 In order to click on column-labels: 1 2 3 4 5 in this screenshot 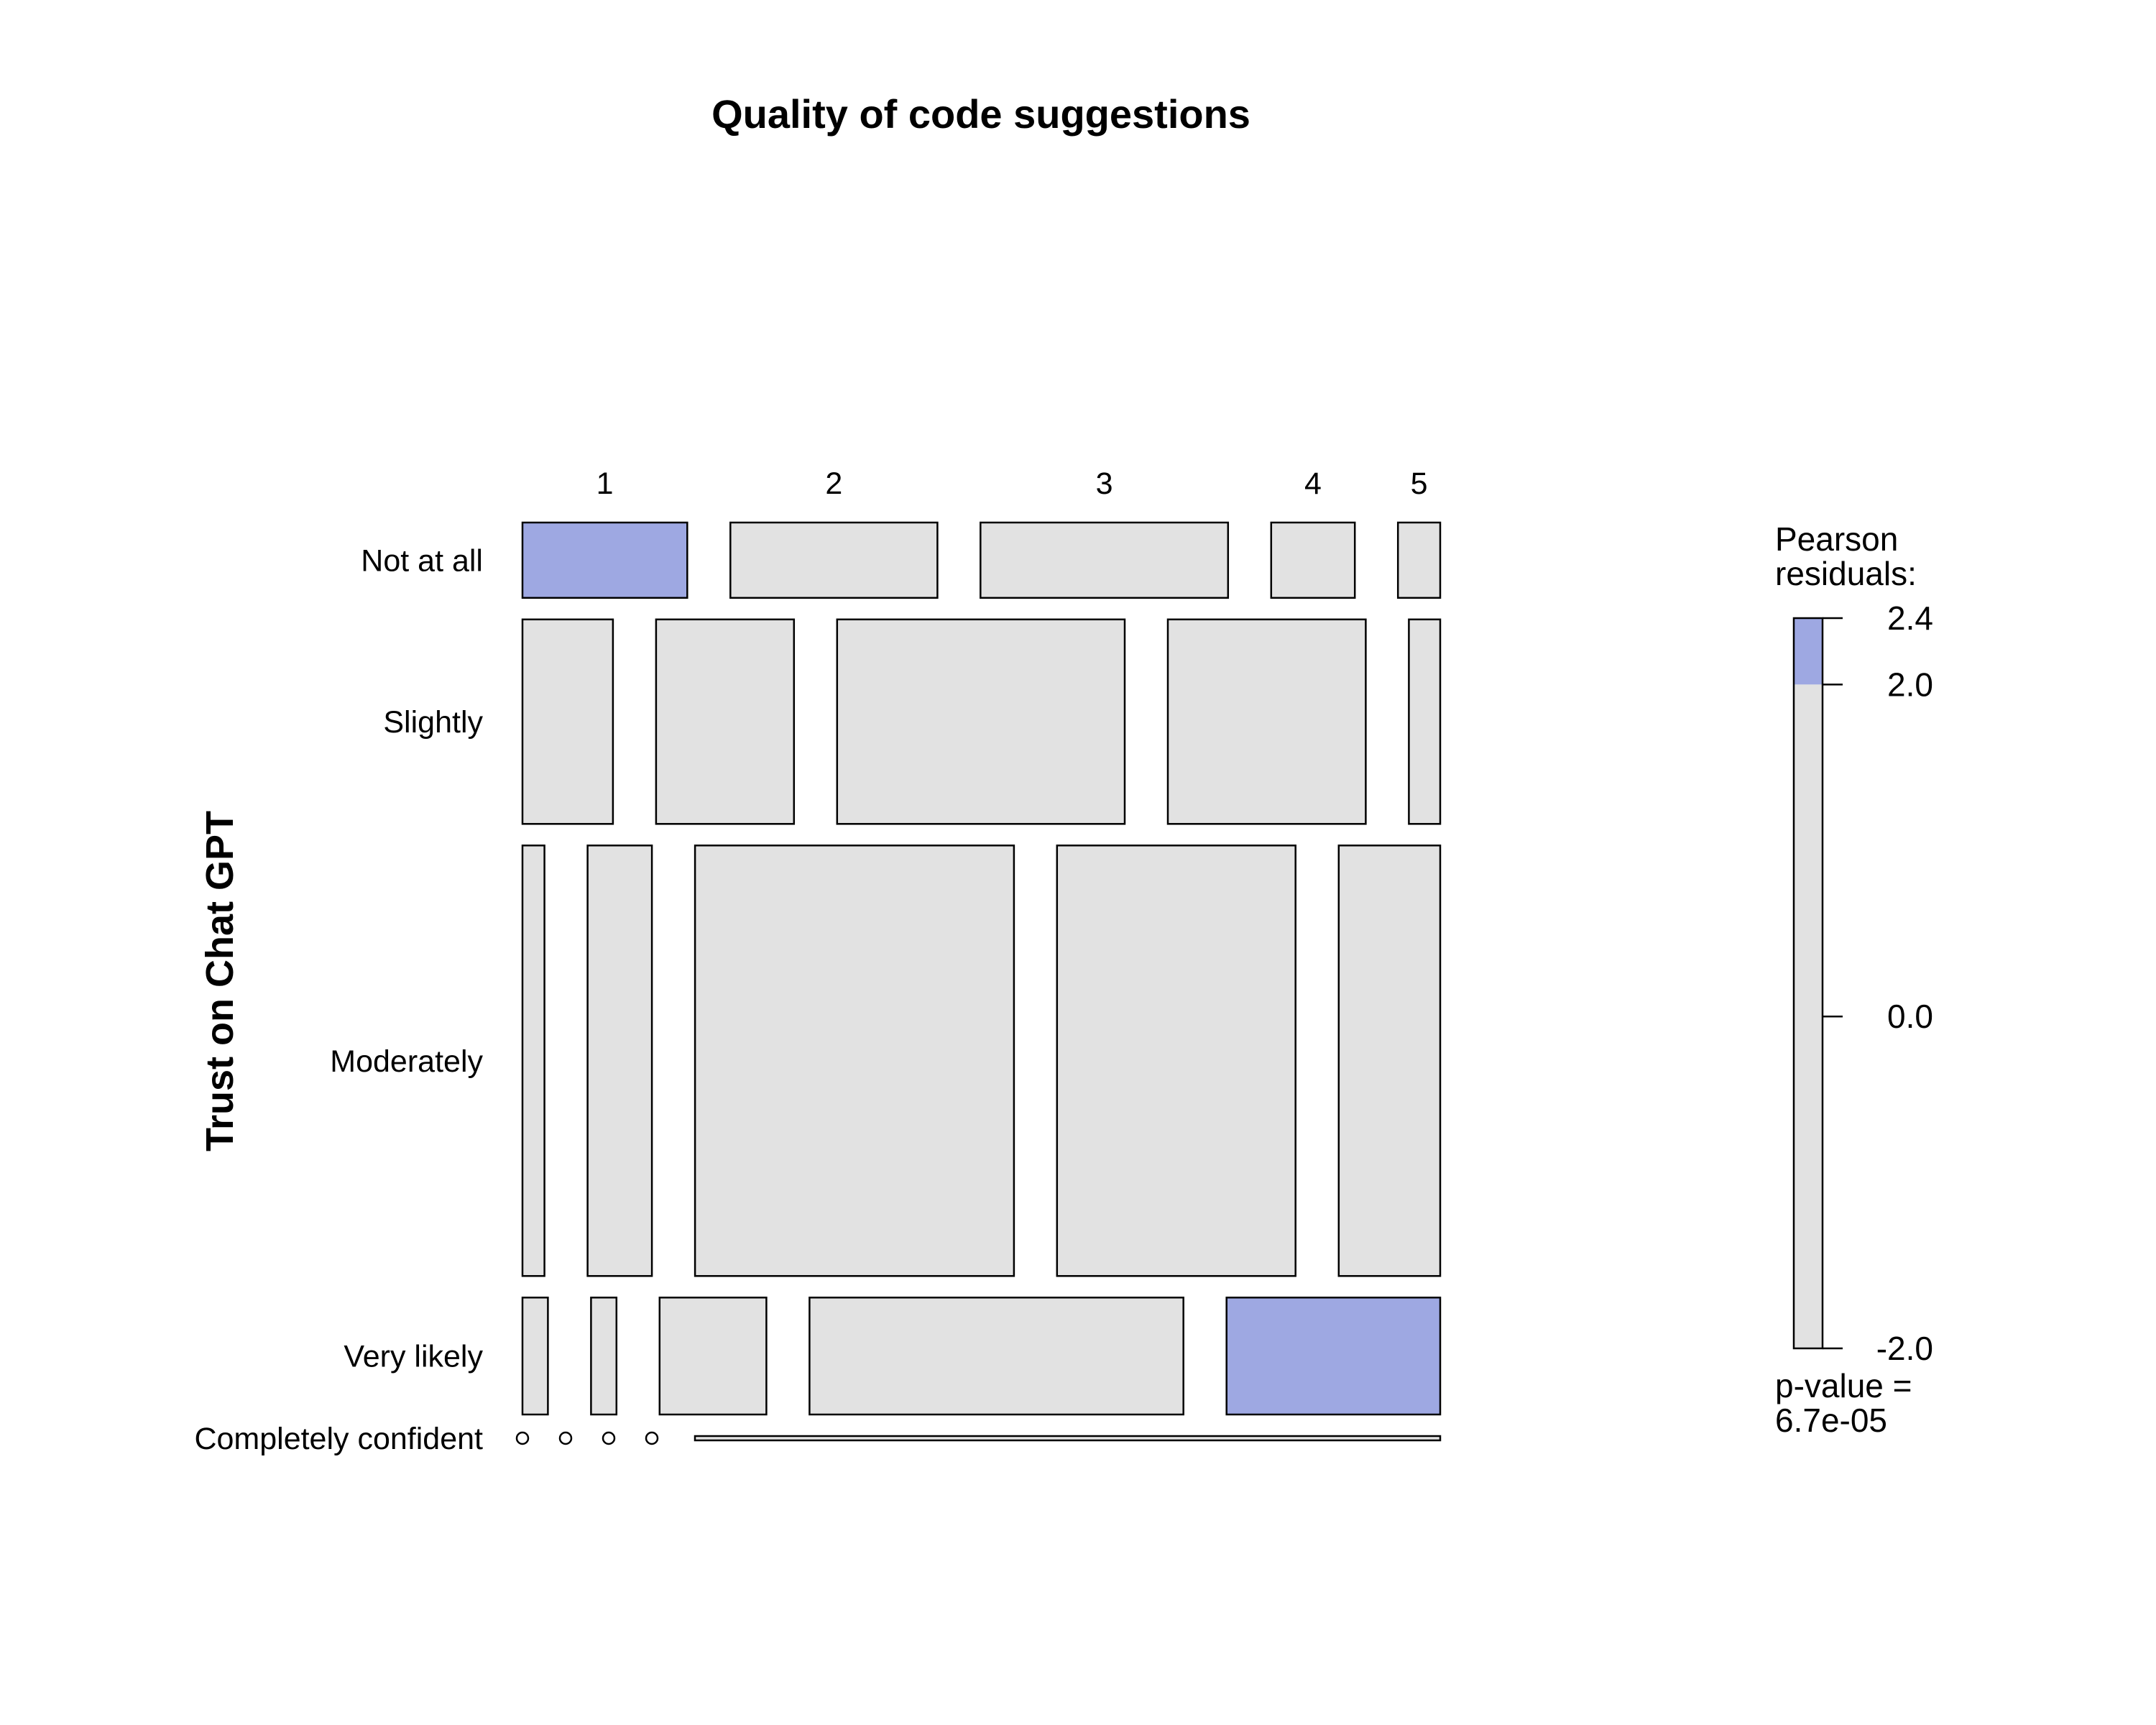, I will do `click(1012, 483)`.